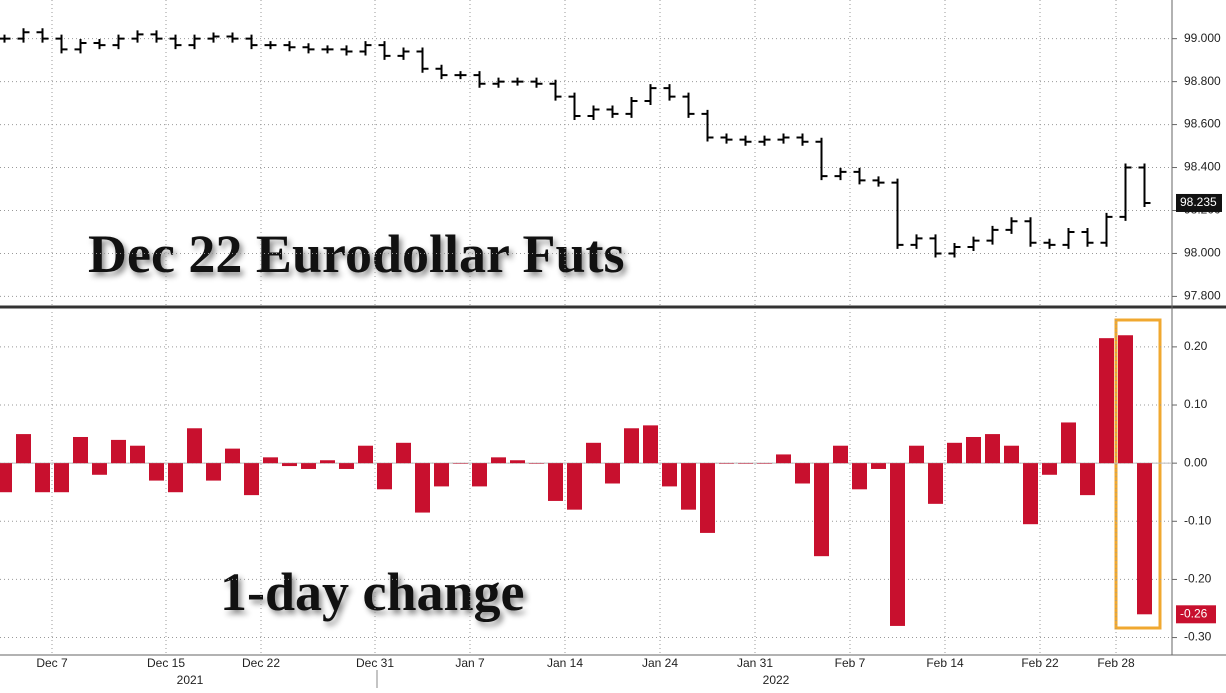  I want to click on y-tick-label: 0.20, so click(1196, 346).